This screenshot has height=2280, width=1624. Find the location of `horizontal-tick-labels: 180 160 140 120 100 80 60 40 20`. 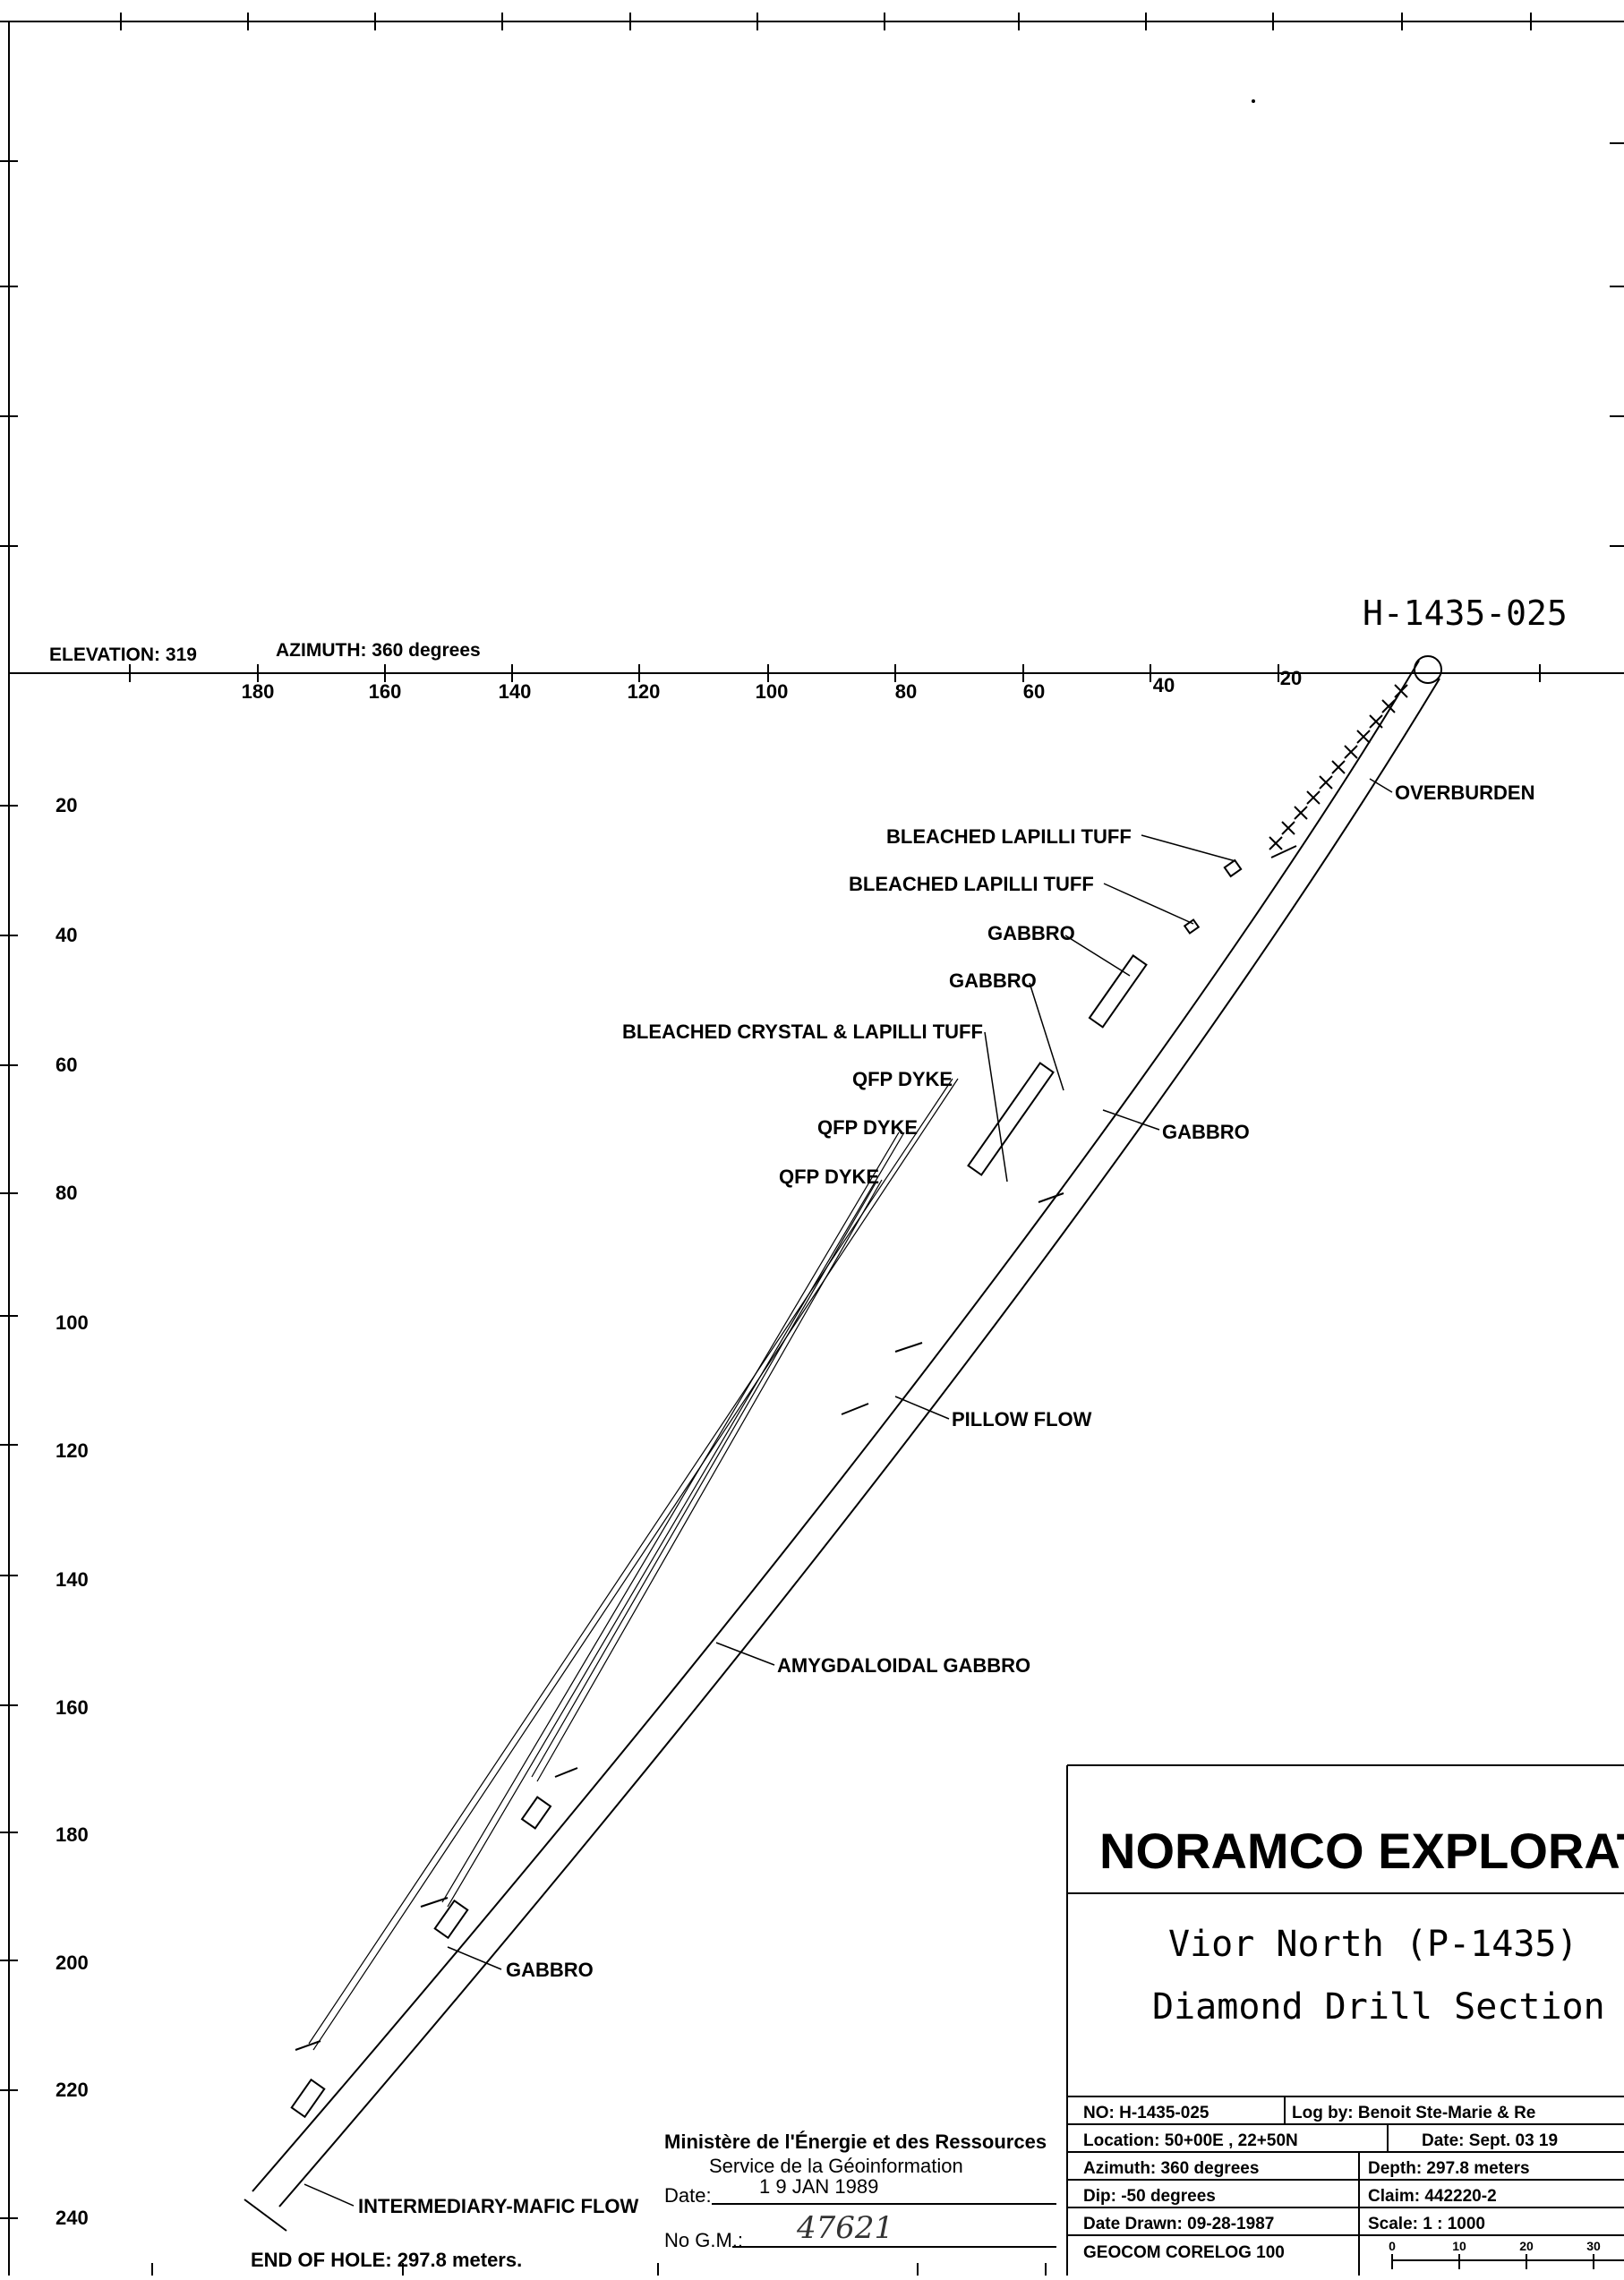

horizontal-tick-labels: 180 160 140 120 100 80 60 40 20 is located at coordinates (772, 685).